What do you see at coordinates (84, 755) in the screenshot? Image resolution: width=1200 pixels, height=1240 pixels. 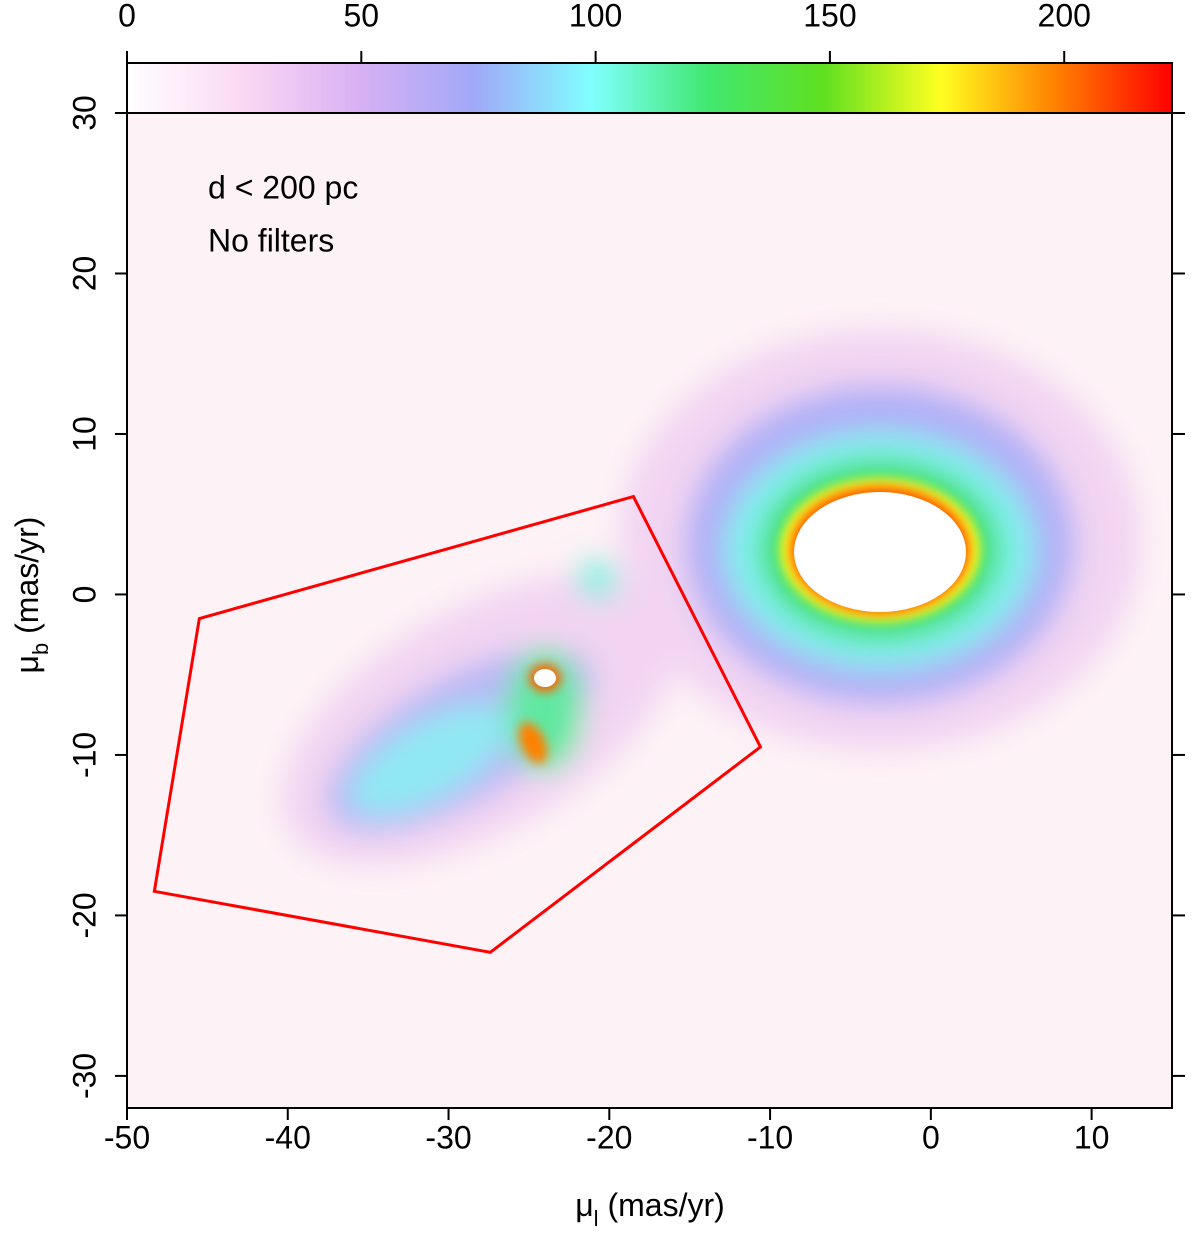 I see `y-tick-label: -10` at bounding box center [84, 755].